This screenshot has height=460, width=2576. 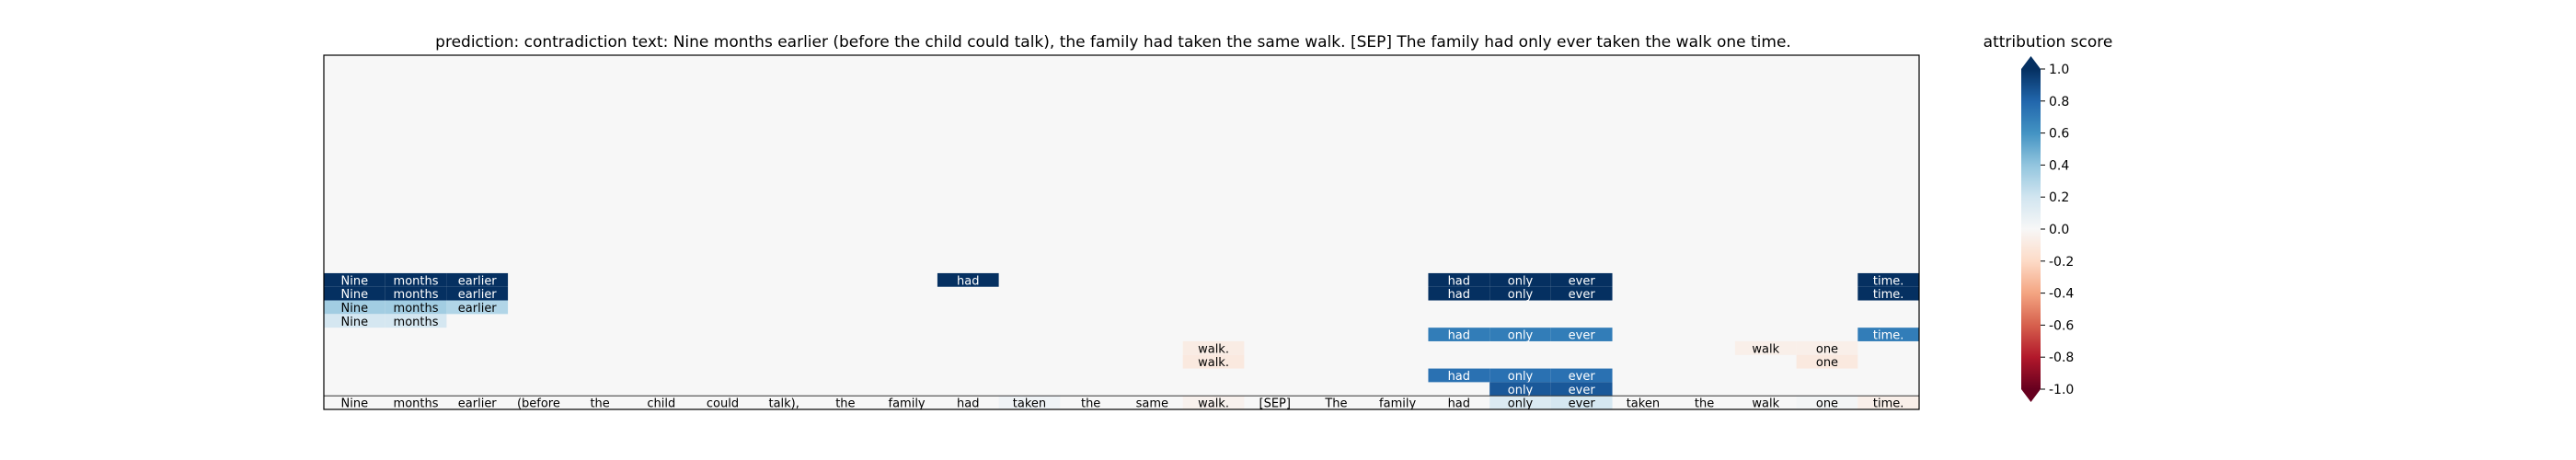 I want to click on colorbar-tick-label: 1.0, so click(x=2059, y=70).